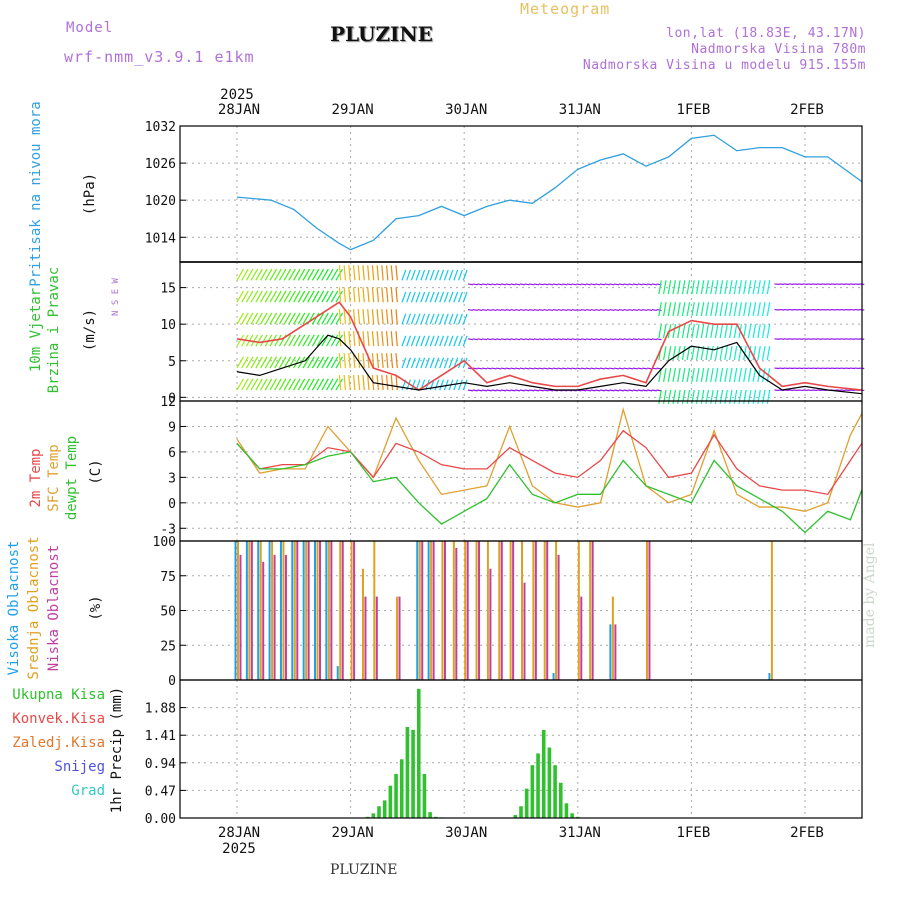 The width and height of the screenshot is (900, 900). I want to click on y-tick-label: 50, so click(168, 612).